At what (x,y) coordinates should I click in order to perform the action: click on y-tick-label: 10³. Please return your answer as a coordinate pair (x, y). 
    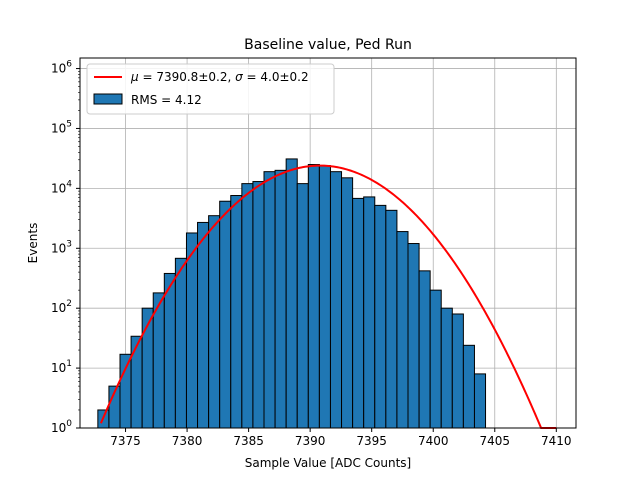
    Looking at the image, I should click on (61, 247).